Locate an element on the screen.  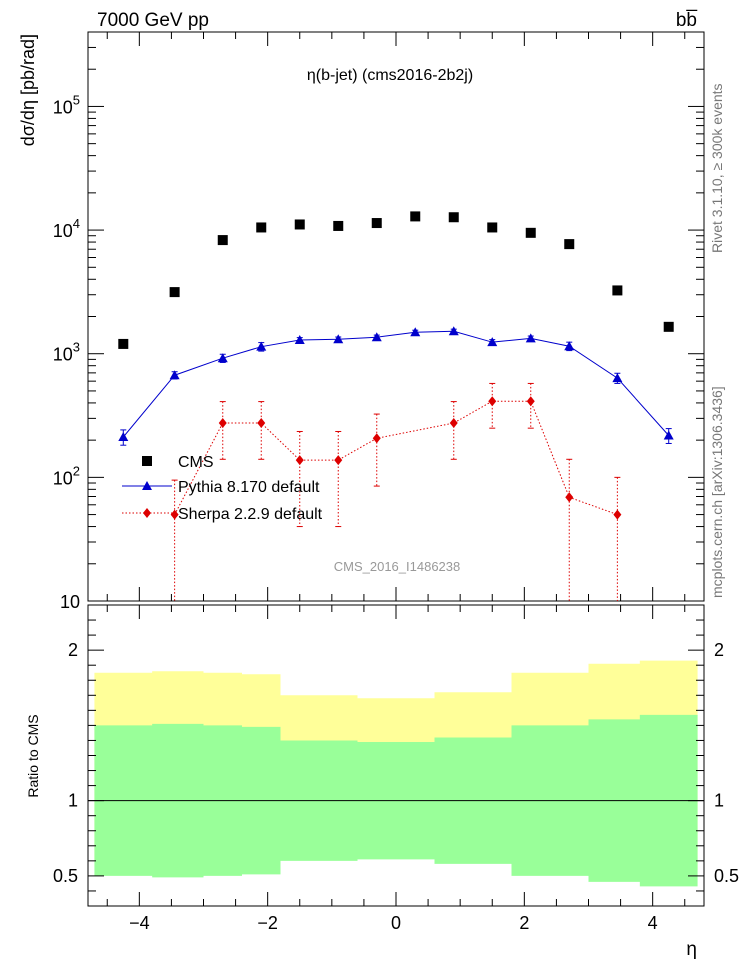
watermark: CMS_2016_I1486238 is located at coordinates (397, 566).